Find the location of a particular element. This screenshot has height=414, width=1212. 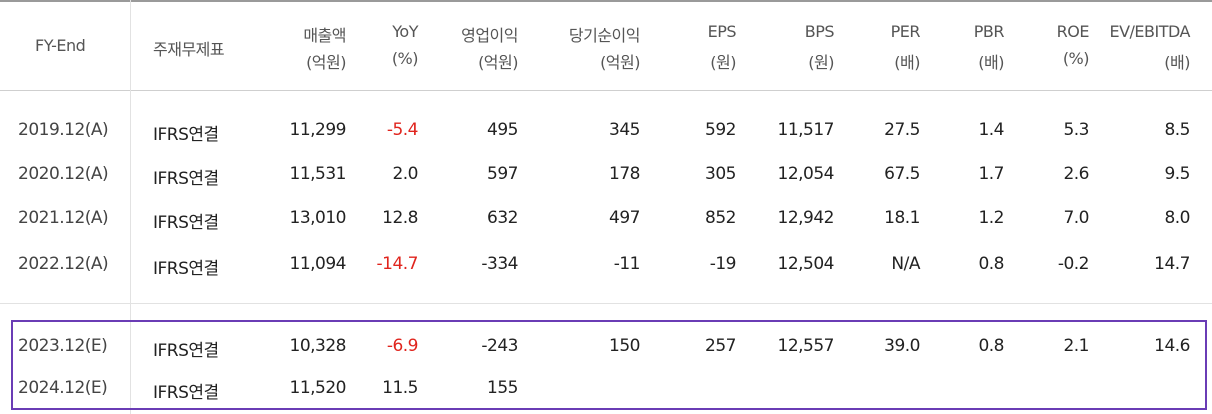

fy-end-cell: 2022.12(A) is located at coordinates (63, 264).